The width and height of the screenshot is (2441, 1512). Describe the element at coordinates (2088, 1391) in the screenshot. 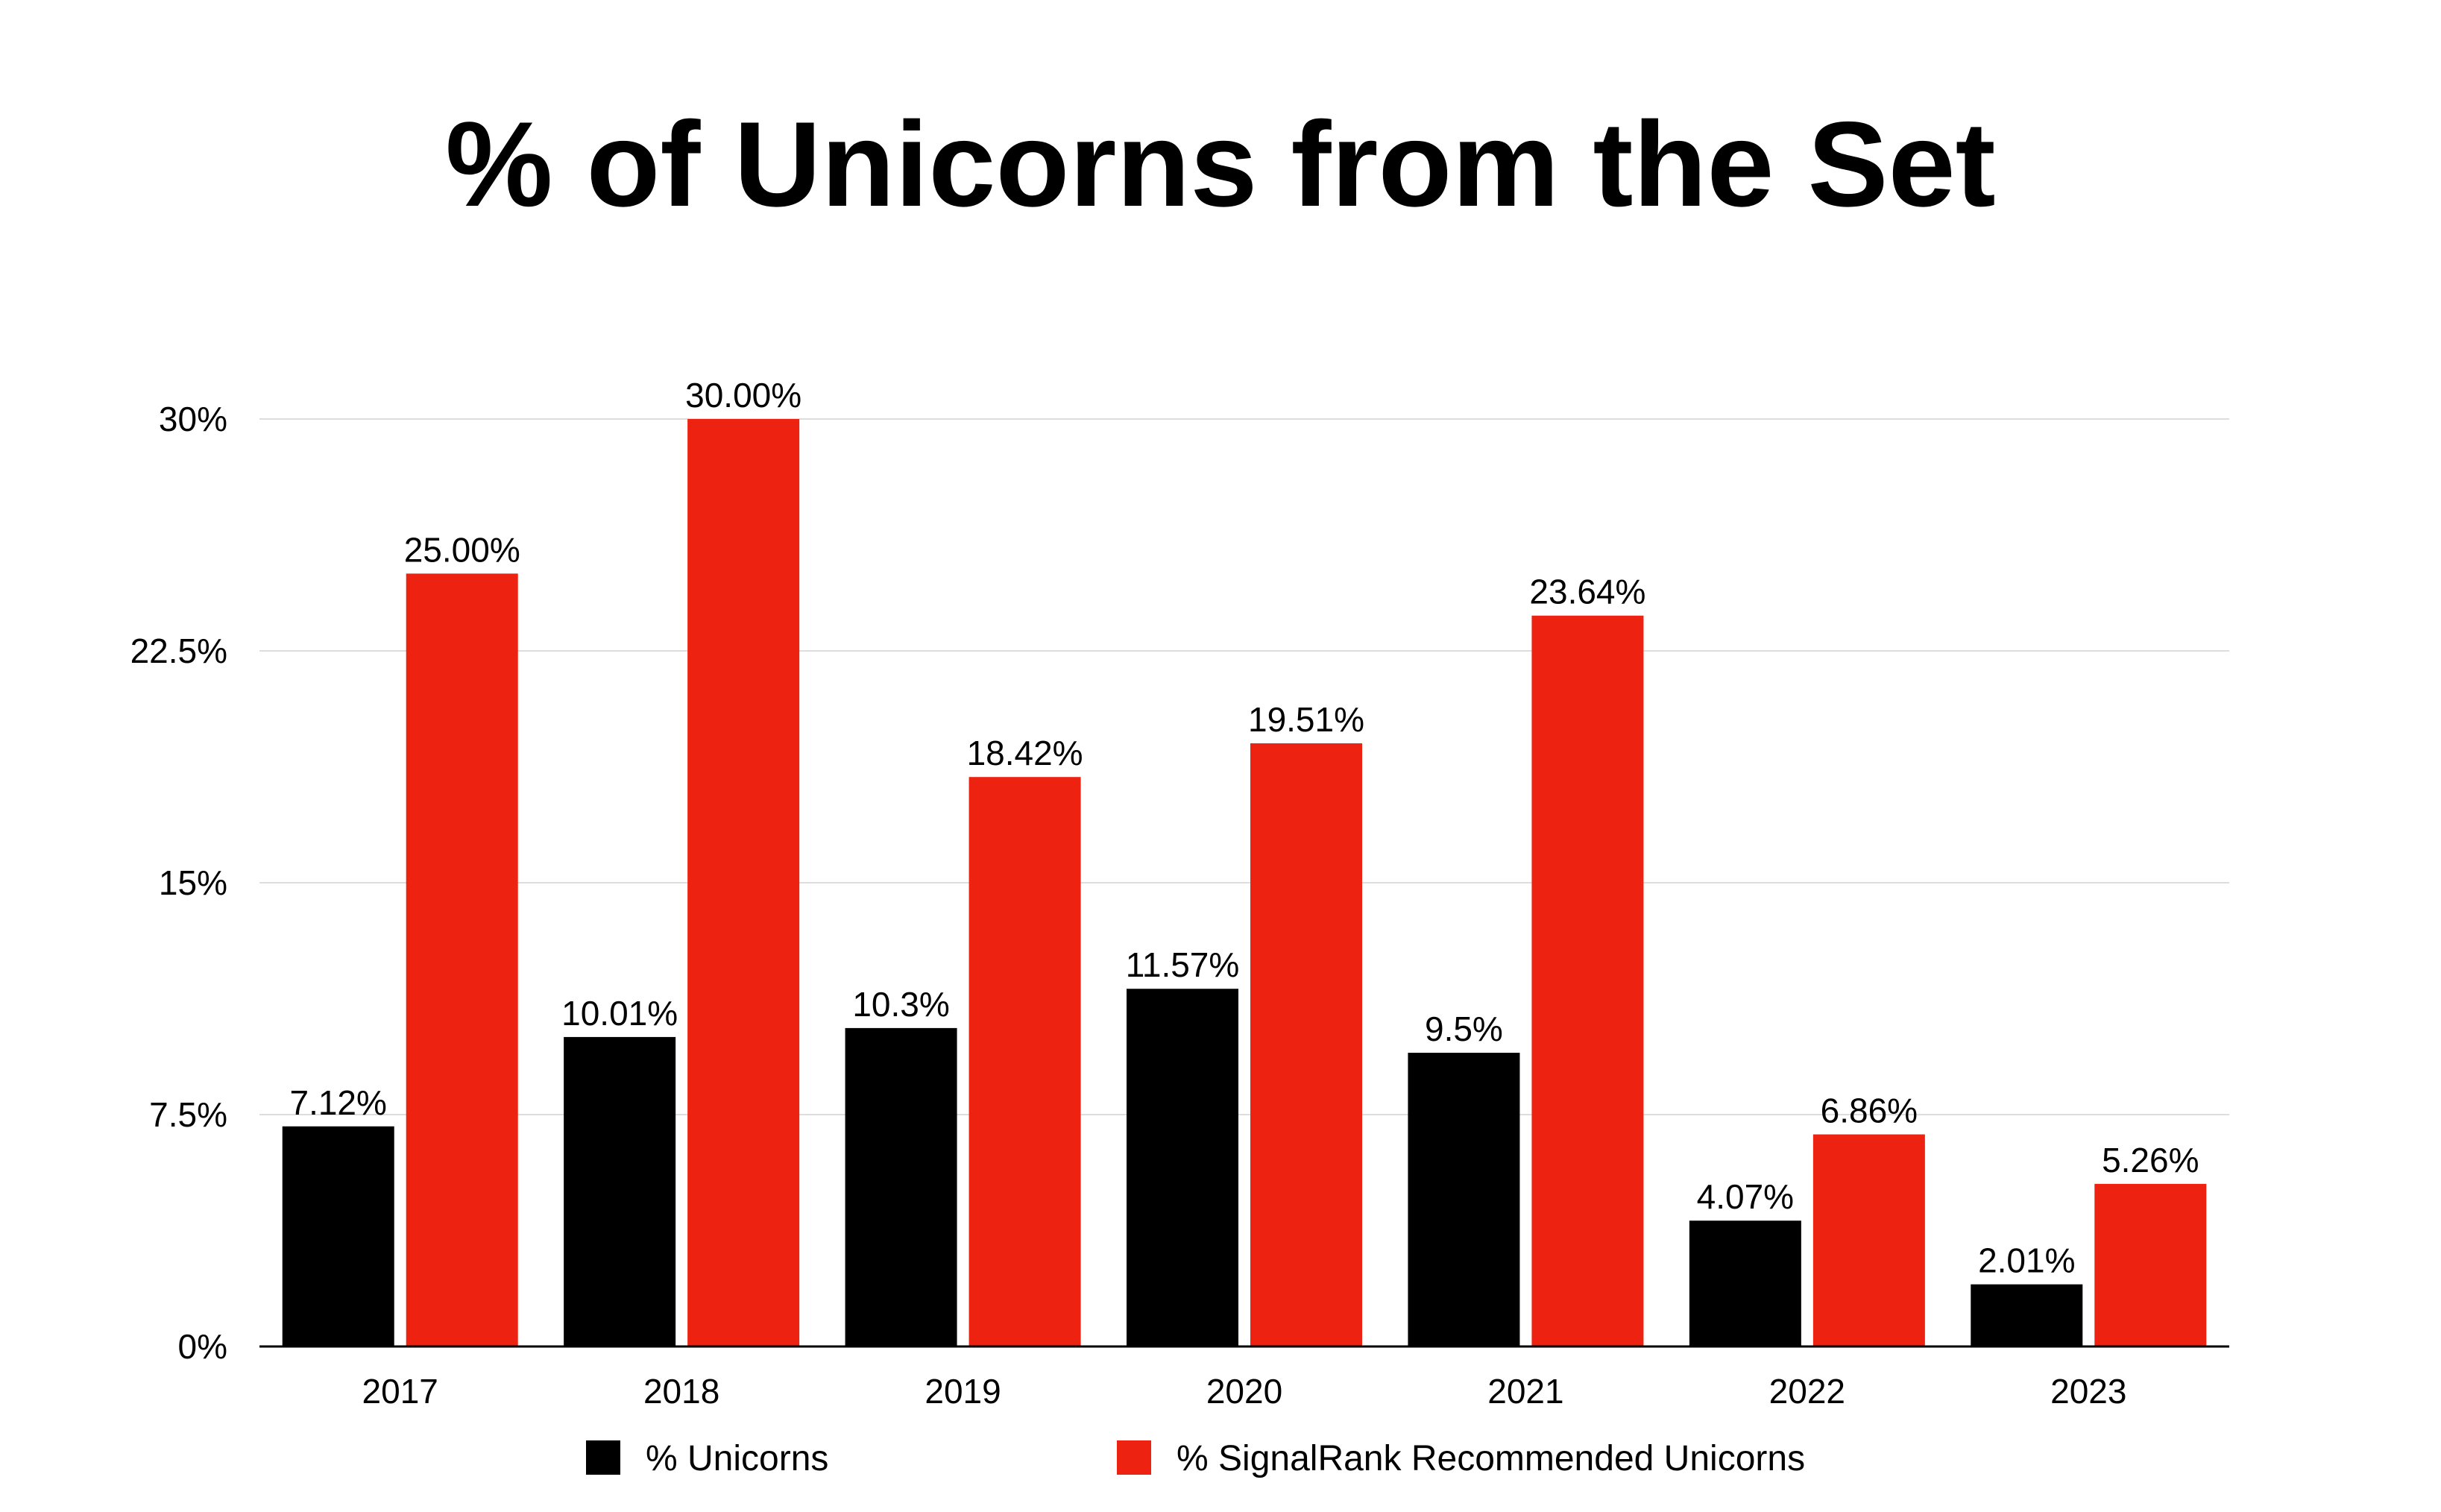

I see `x-tick-label: 2023` at that location.